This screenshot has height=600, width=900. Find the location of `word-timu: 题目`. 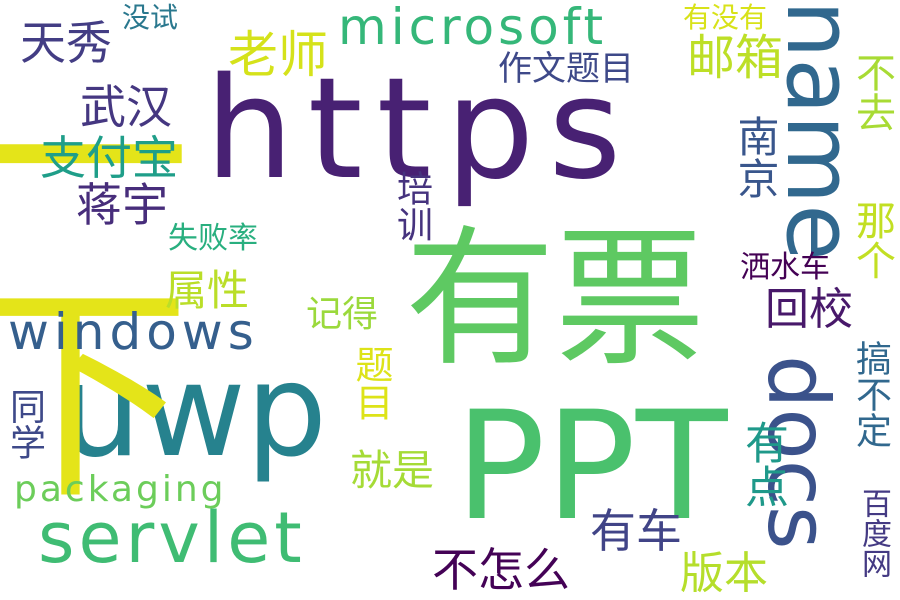

word-timu: 题目 is located at coordinates (371, 383).